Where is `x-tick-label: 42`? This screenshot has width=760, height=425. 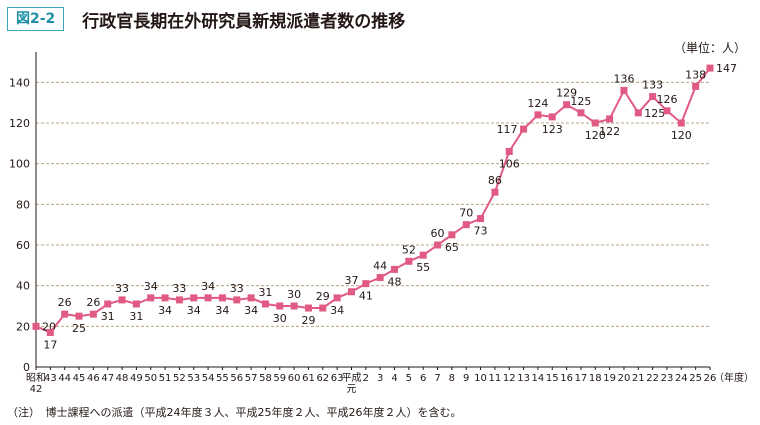 x-tick-label: 42 is located at coordinates (36, 389).